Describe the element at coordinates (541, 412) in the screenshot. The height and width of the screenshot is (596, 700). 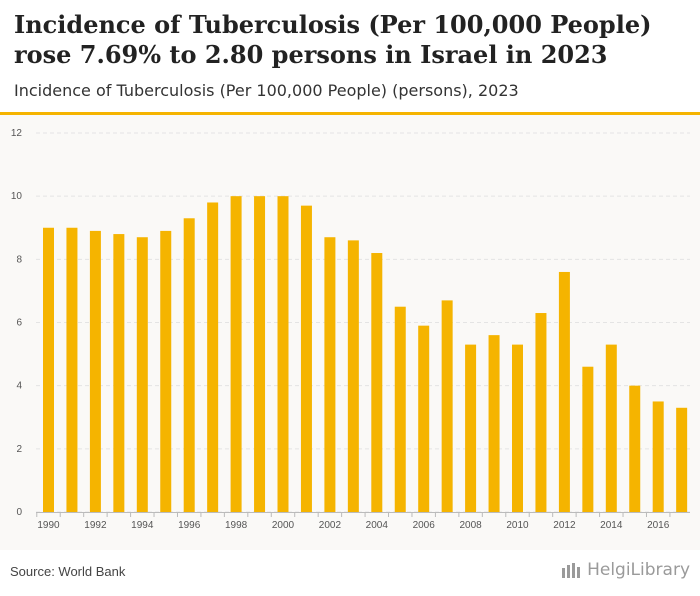
I see `bar-2011` at that location.